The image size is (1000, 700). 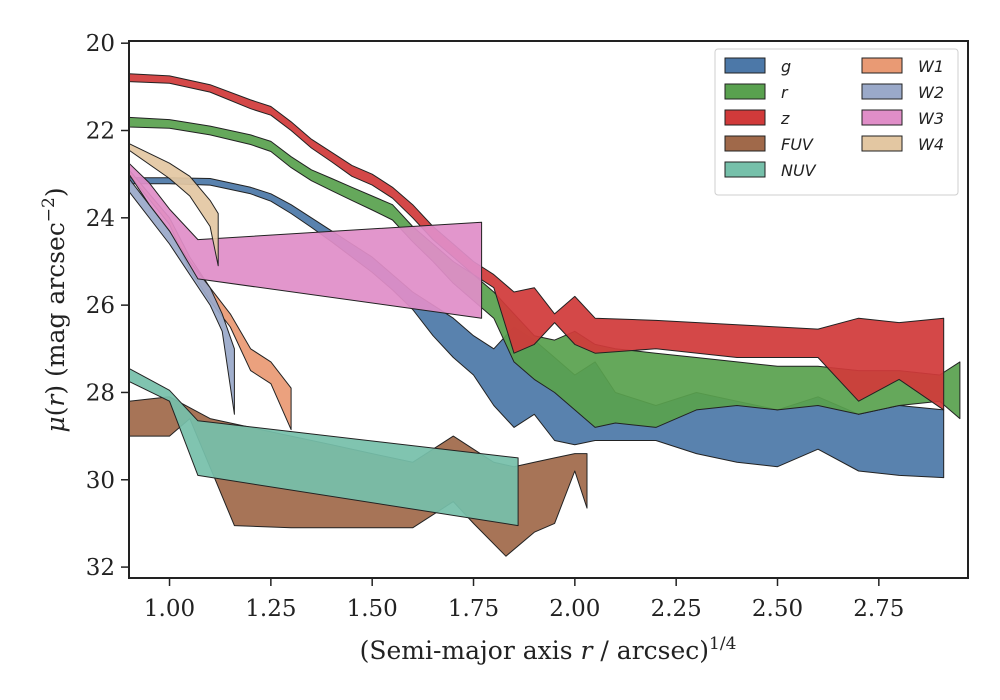 What do you see at coordinates (882, 117) in the screenshot?
I see `legend-swatch-w3` at bounding box center [882, 117].